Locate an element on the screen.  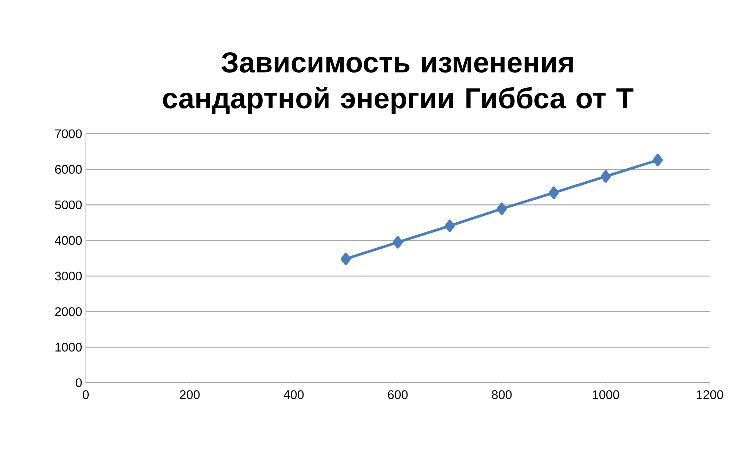
y-tick-label: 6000 is located at coordinates (68, 169).